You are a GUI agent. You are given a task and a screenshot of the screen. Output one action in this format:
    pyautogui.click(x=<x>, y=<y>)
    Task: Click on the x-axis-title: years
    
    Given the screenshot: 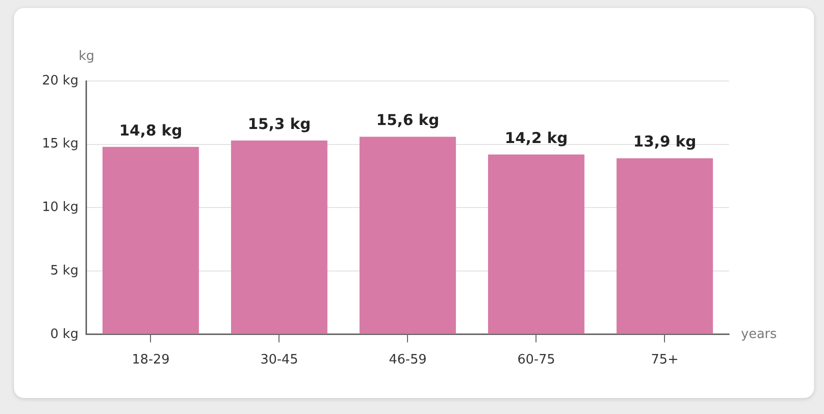 What is the action you would take?
    pyautogui.click(x=759, y=334)
    